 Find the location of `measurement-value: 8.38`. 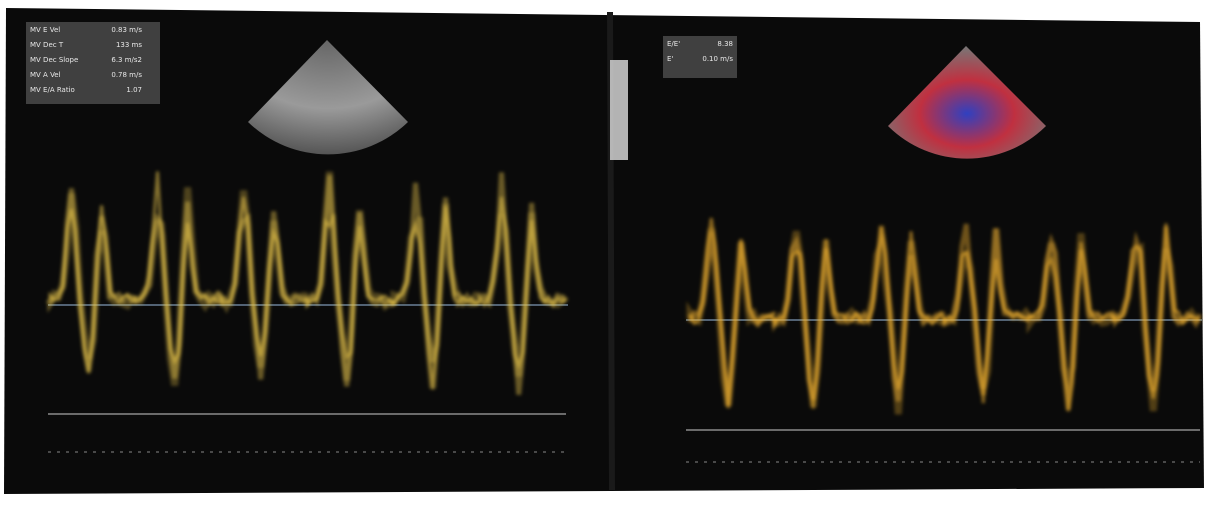

measurement-value: 8.38 is located at coordinates (725, 44).